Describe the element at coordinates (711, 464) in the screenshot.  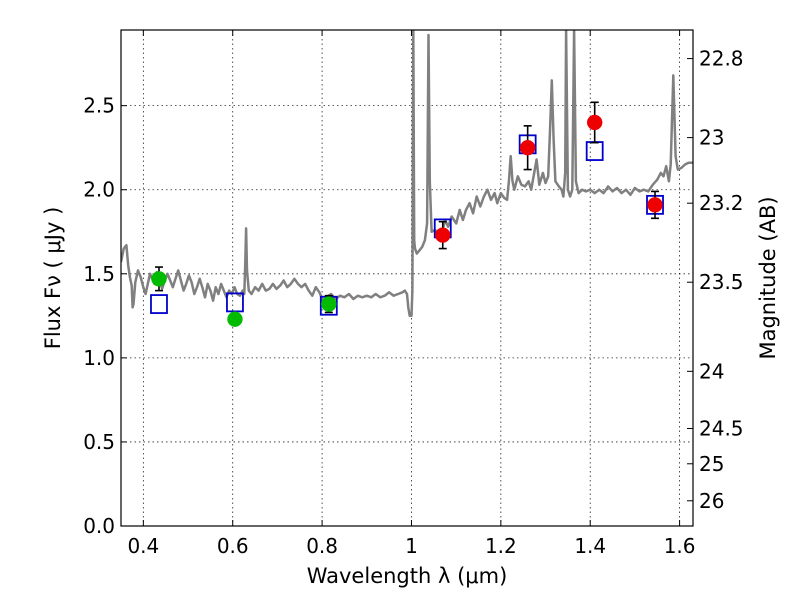
I see `mag-tick-label: 25` at that location.